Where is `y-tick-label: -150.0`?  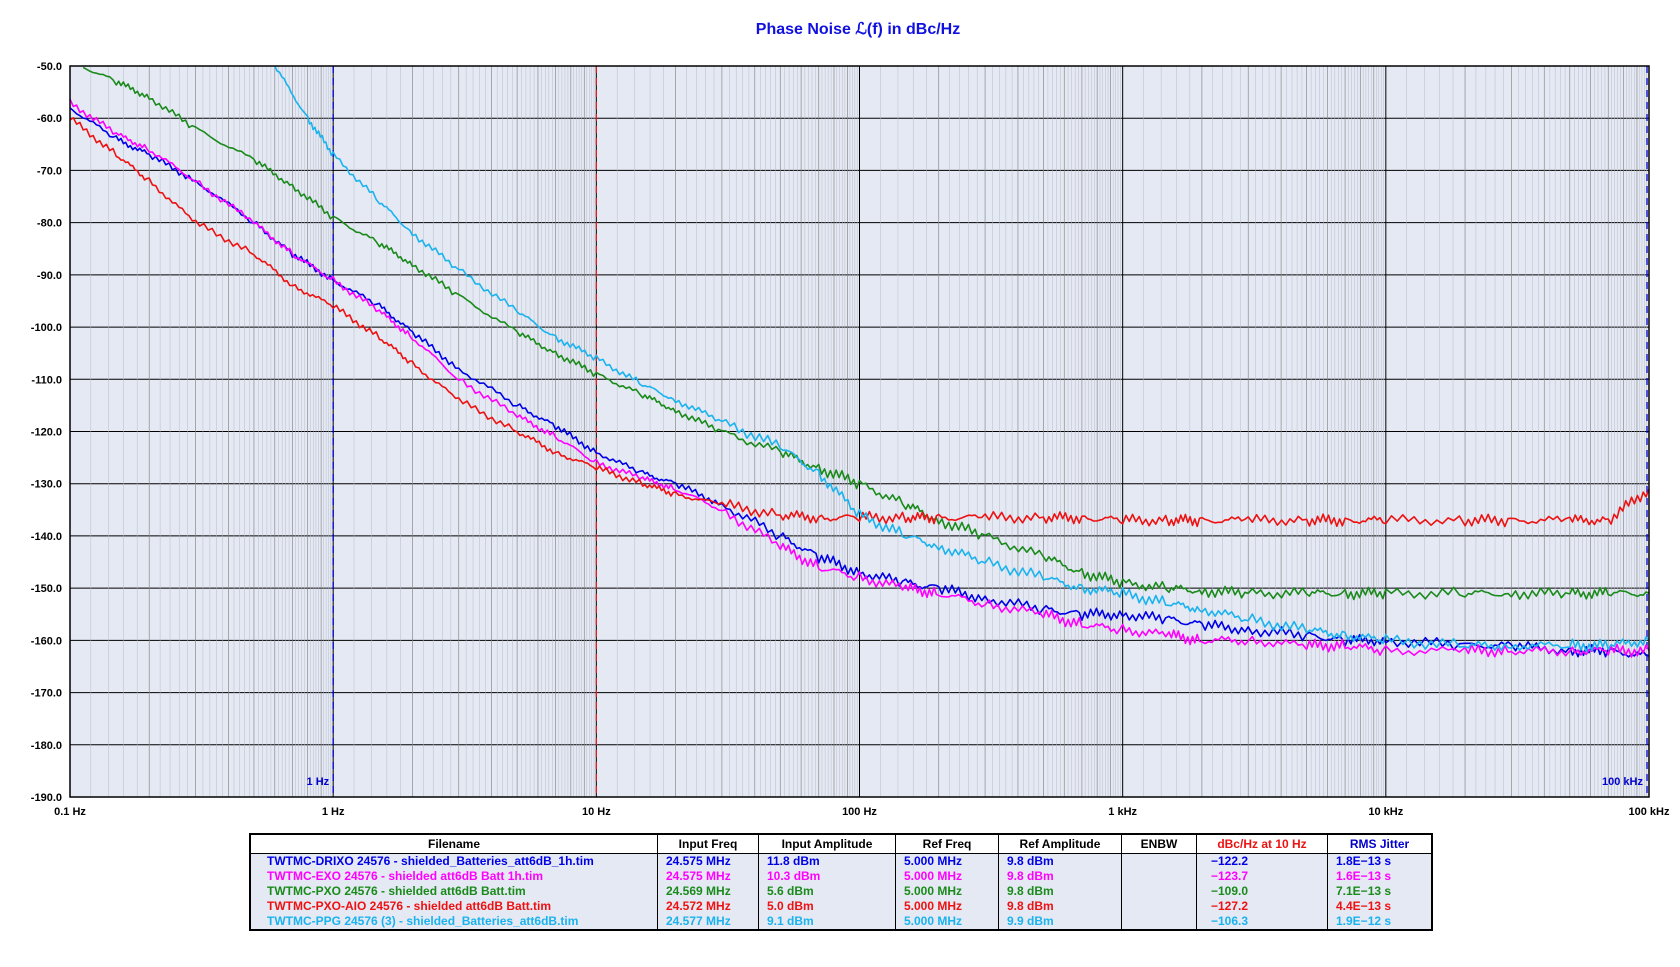
y-tick-label: -150.0 is located at coordinates (46, 589).